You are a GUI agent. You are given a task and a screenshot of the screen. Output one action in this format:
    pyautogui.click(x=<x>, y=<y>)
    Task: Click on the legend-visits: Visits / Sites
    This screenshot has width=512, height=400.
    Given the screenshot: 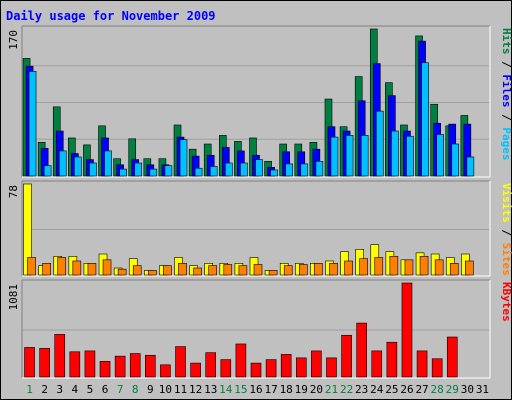 What is the action you would take?
    pyautogui.click(x=506, y=229)
    